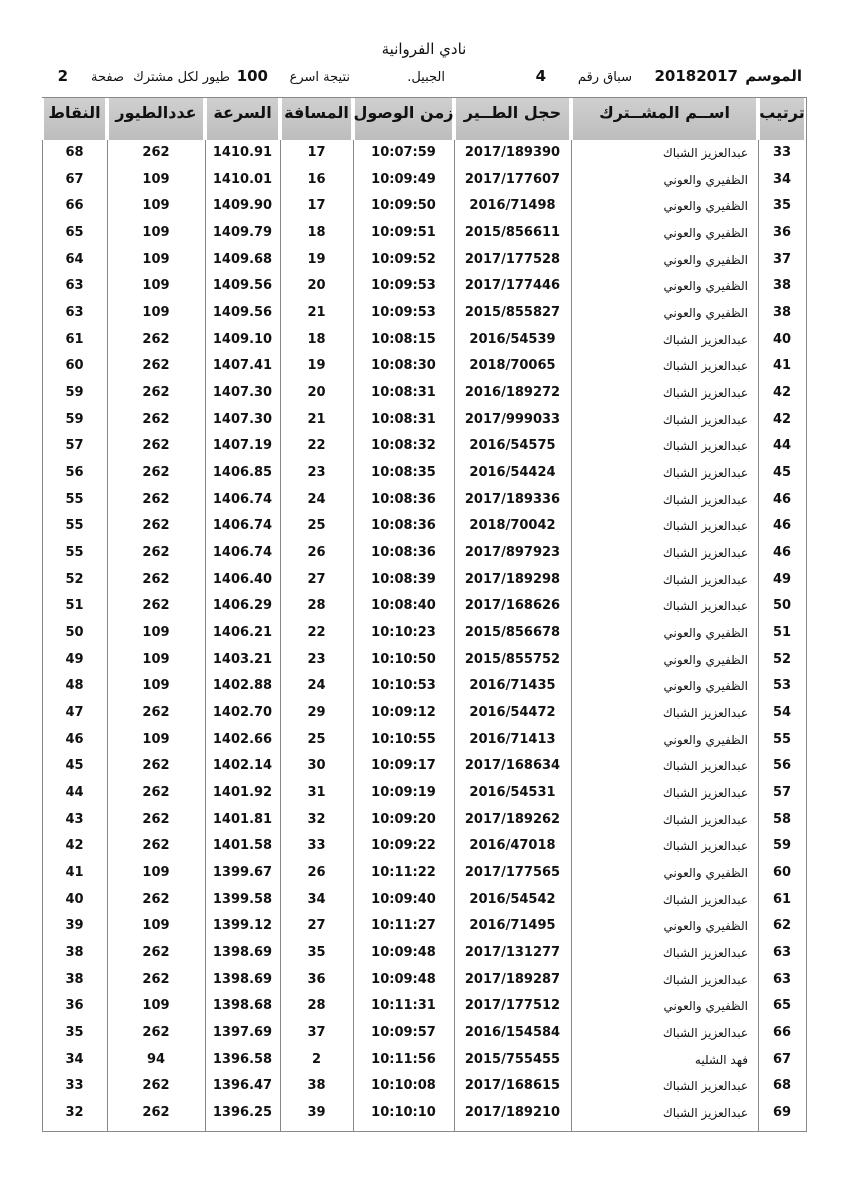 This screenshot has height=1200, width=848. Describe the element at coordinates (74, 473) in the screenshot. I see `points: 56` at that location.